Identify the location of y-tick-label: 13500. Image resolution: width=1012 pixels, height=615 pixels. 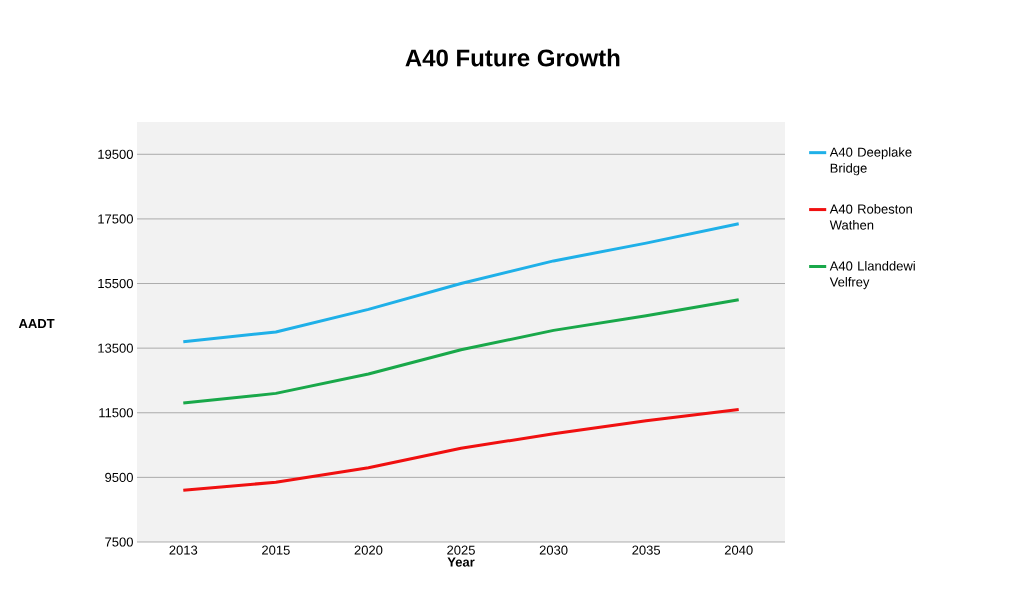
(115, 348).